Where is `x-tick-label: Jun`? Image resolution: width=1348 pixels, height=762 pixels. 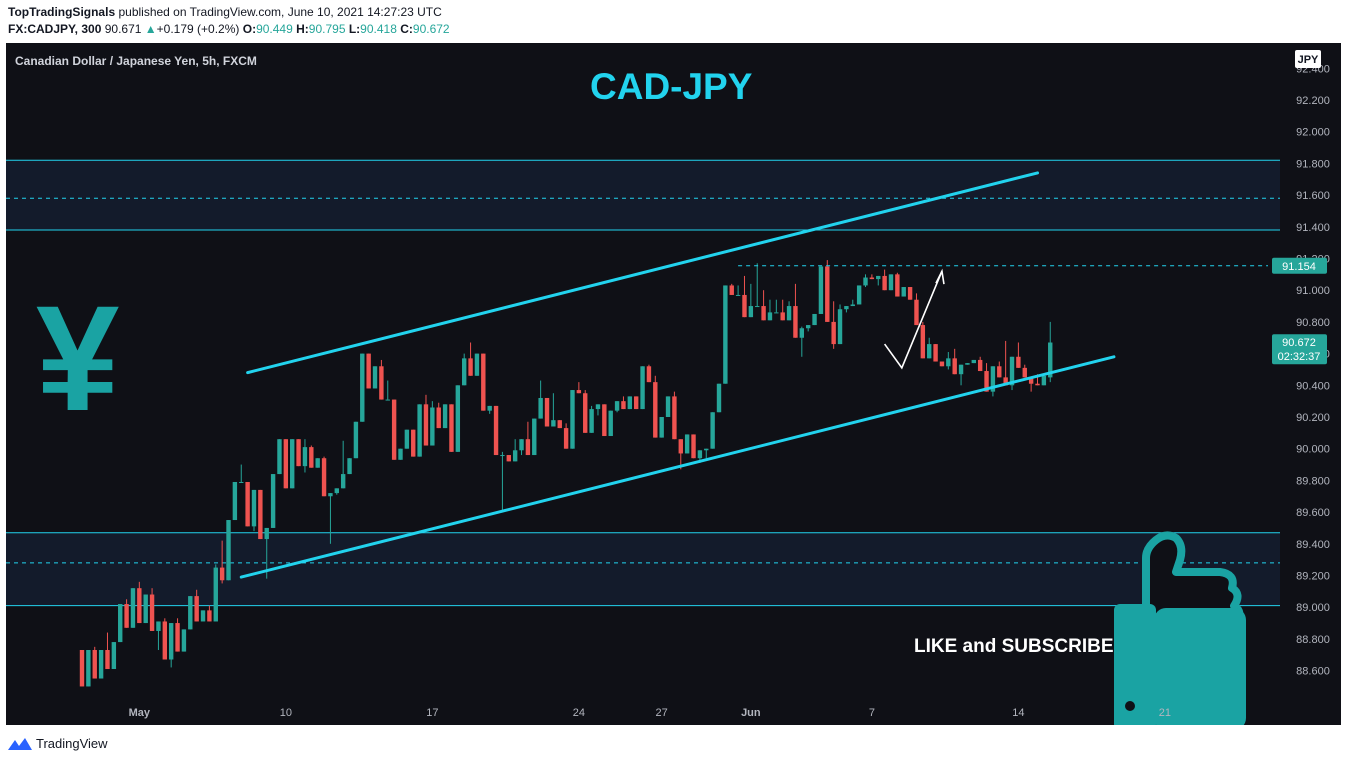
x-tick-label: Jun is located at coordinates (751, 713).